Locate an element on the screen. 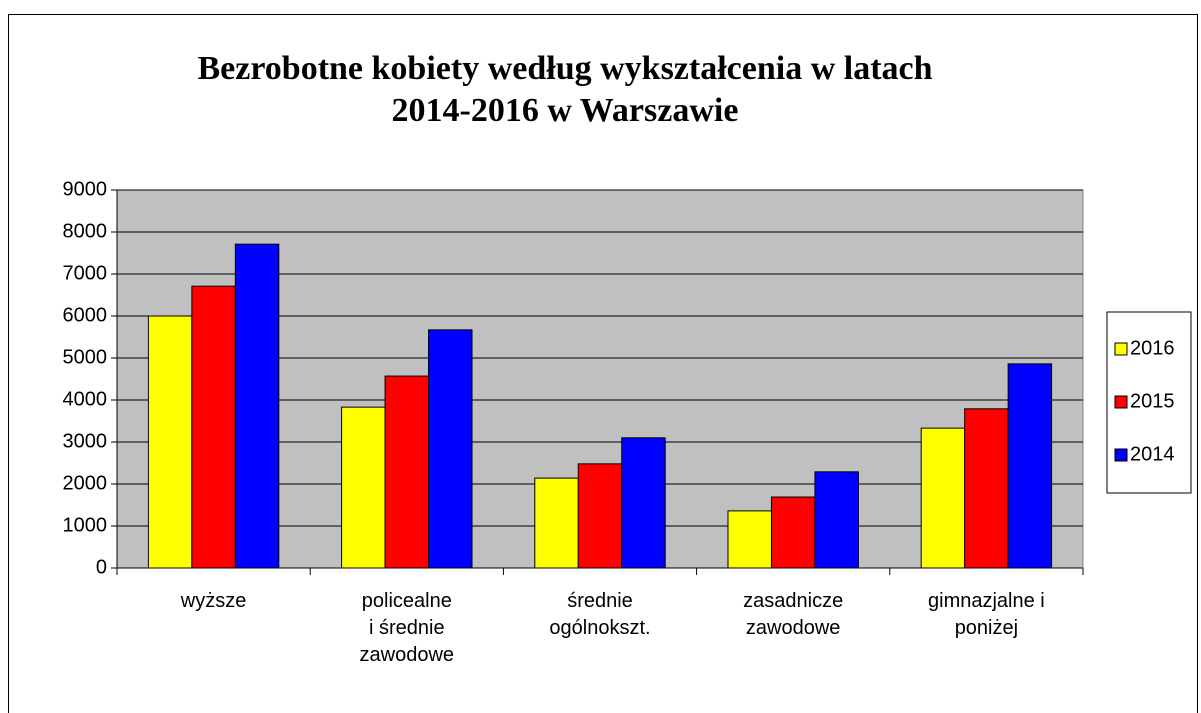 The height and width of the screenshot is (713, 1201). legend-label: 2014 is located at coordinates (1152, 454).